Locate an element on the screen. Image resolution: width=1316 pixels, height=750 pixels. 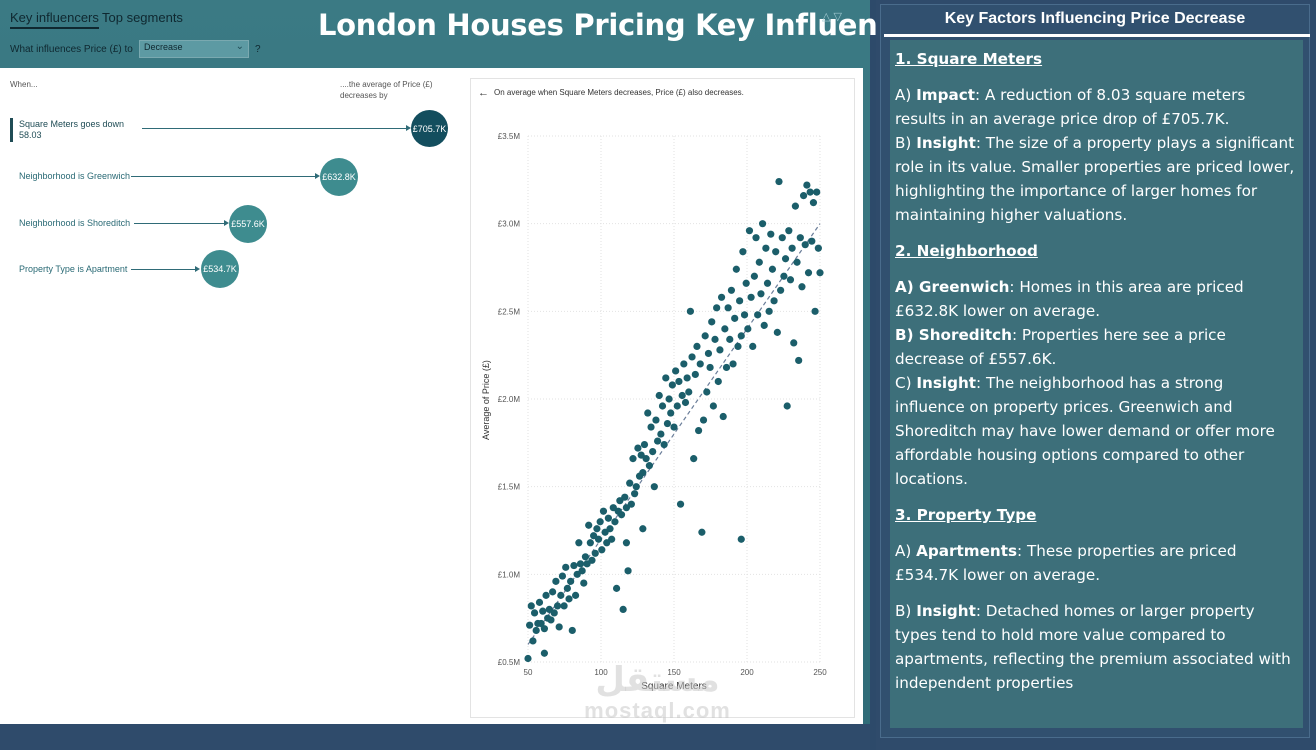
watermark: مستقل mostaql.com is located at coordinates (657, 691).